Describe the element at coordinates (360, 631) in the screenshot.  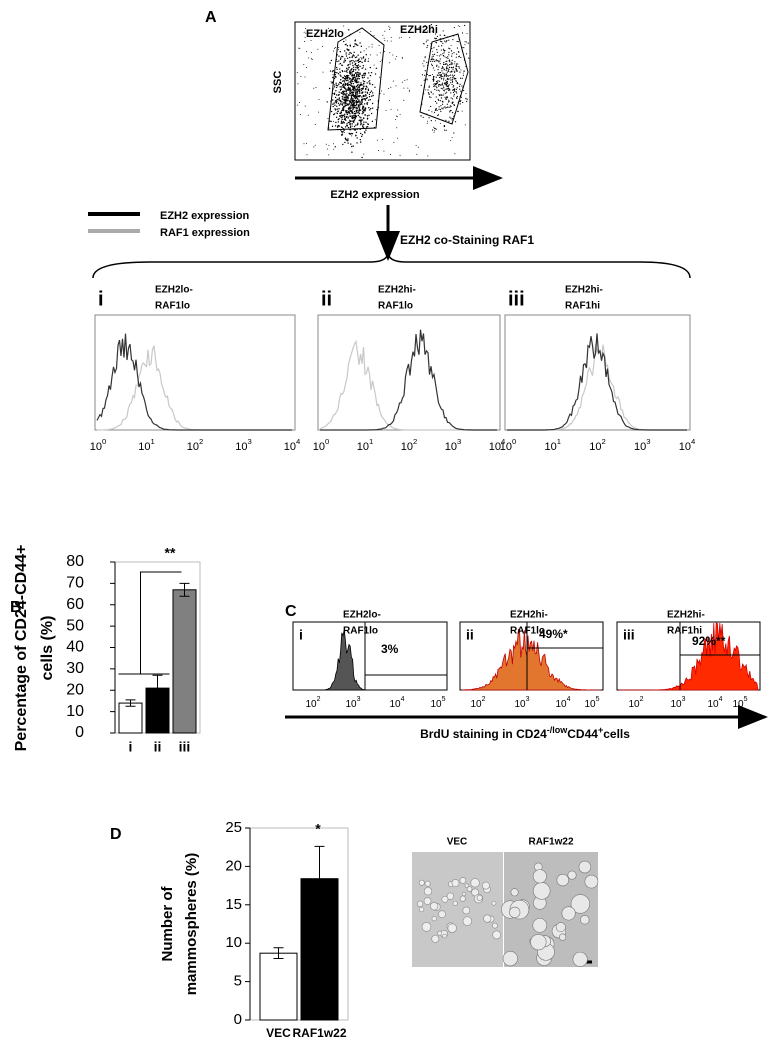
I see `label: RAF1lo` at that location.